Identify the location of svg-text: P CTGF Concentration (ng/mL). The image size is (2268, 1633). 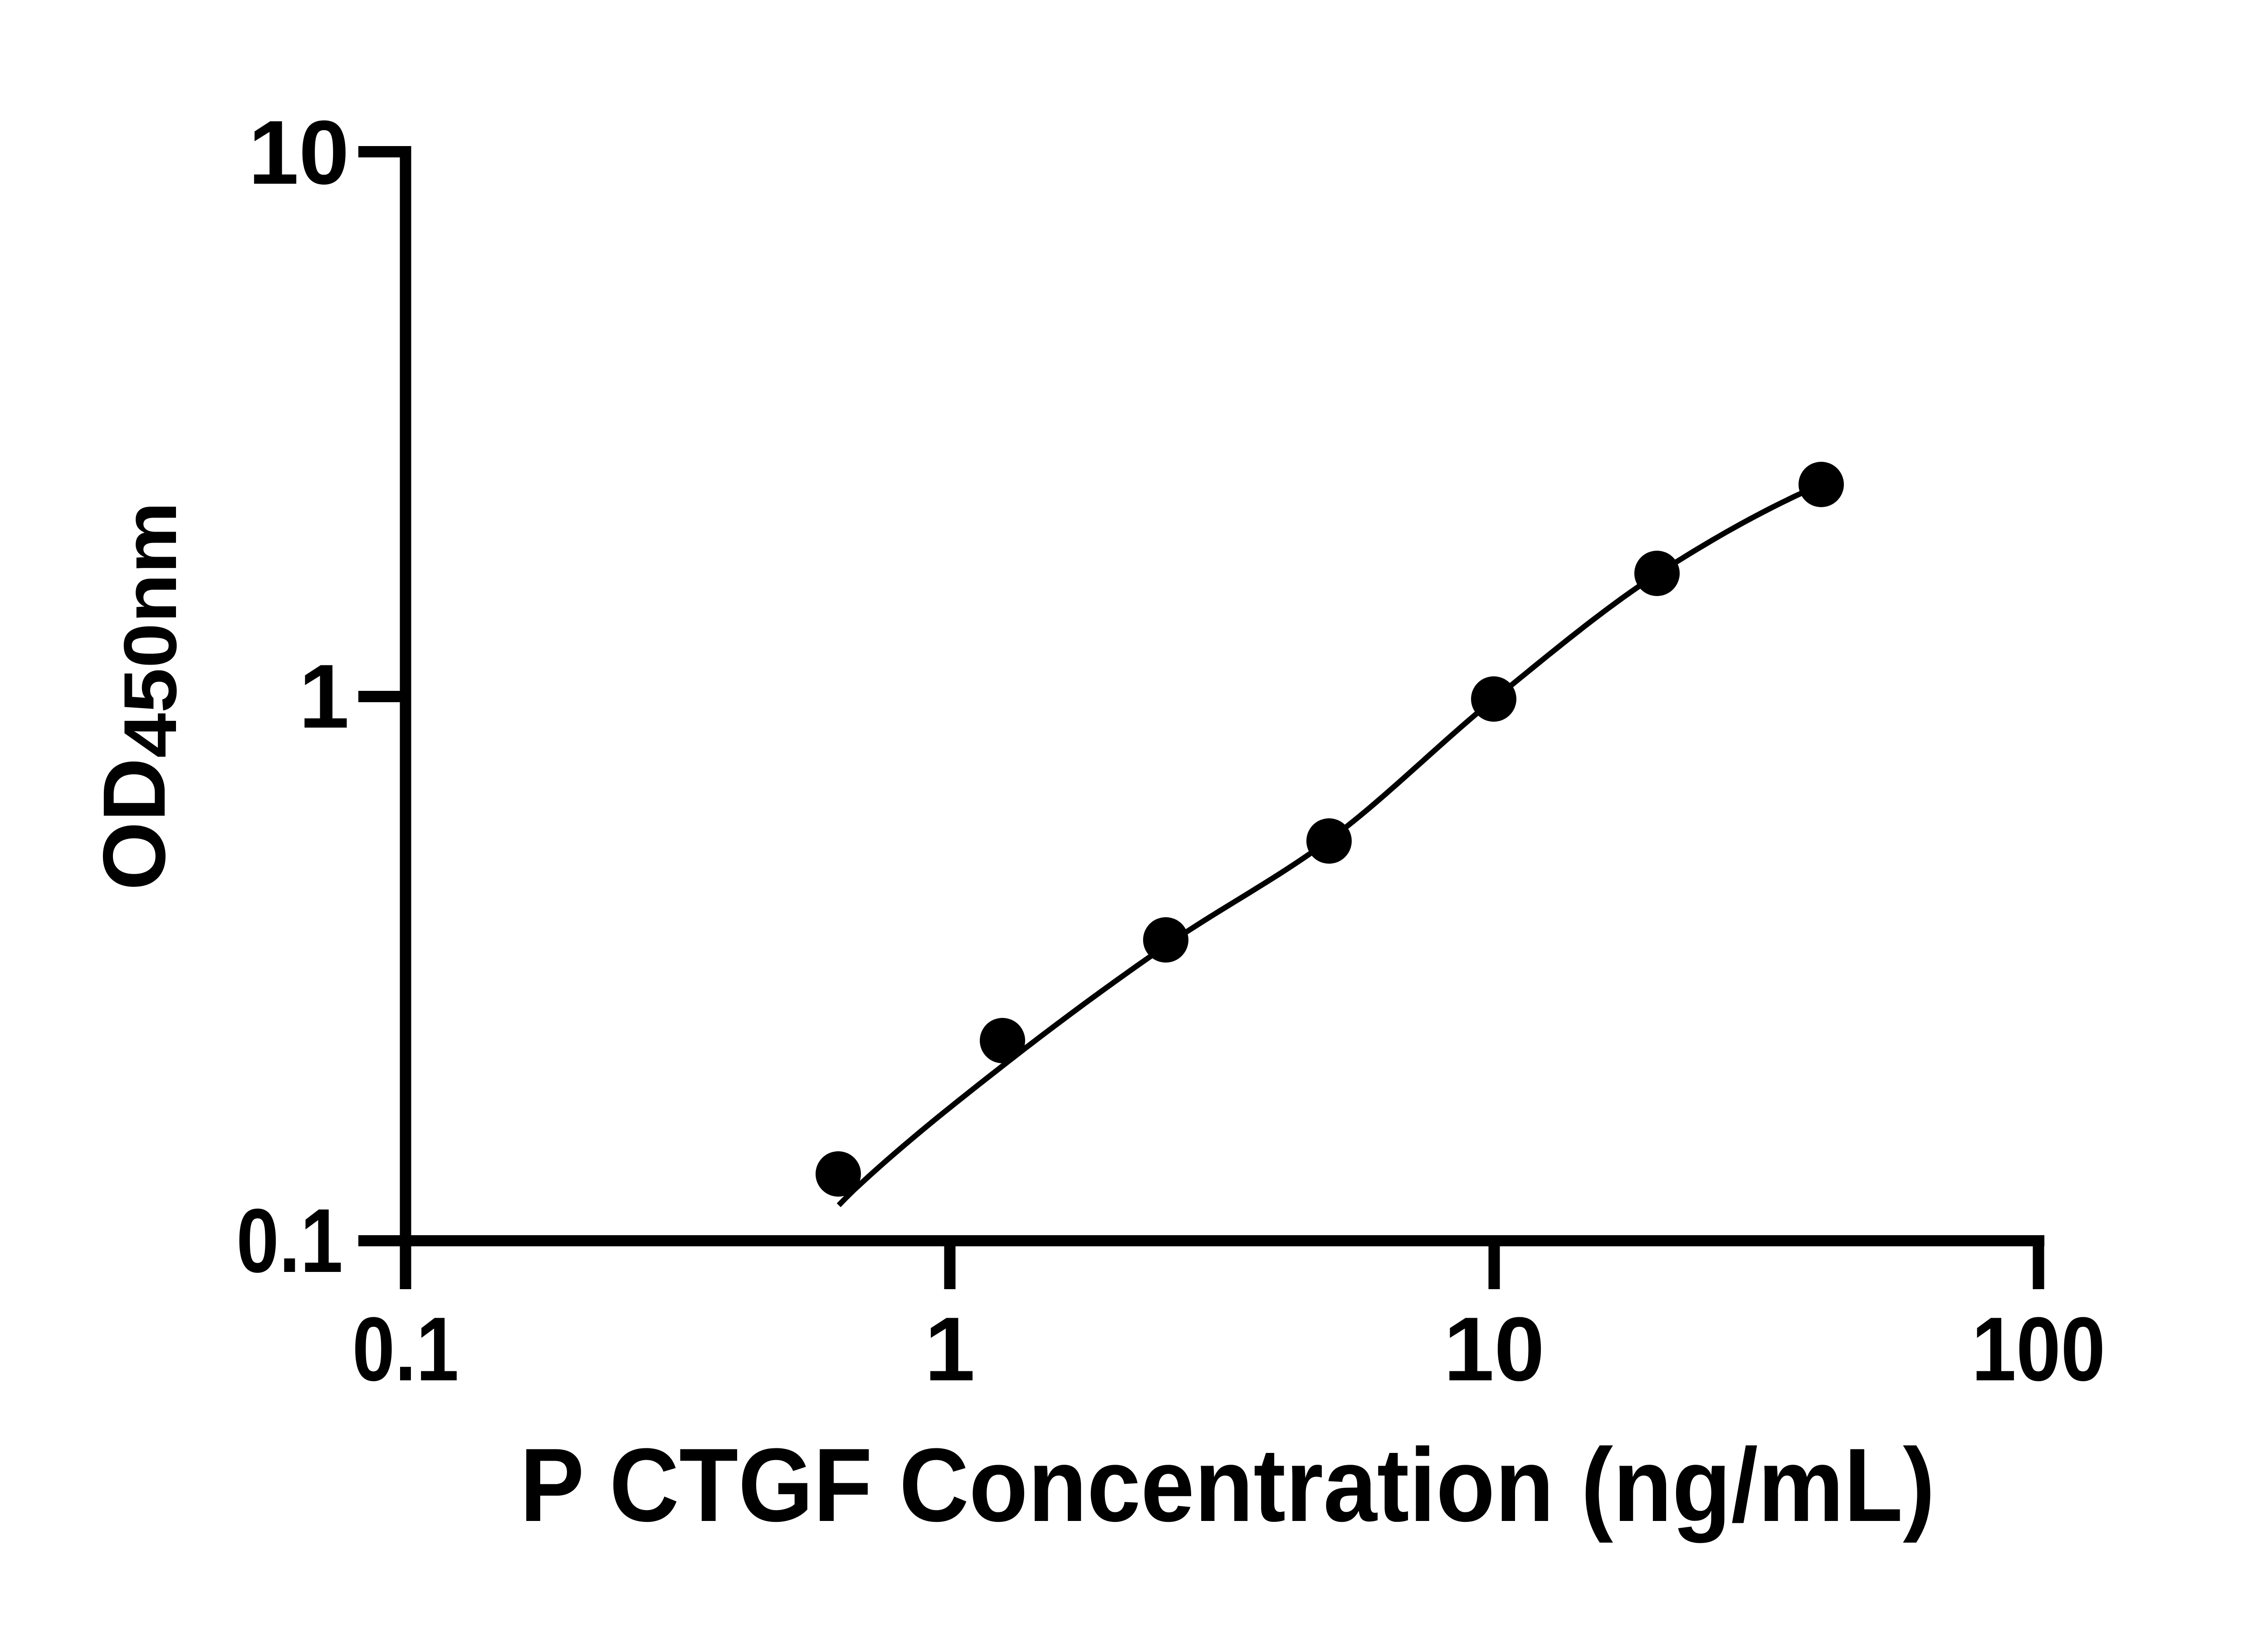
(1228, 1485).